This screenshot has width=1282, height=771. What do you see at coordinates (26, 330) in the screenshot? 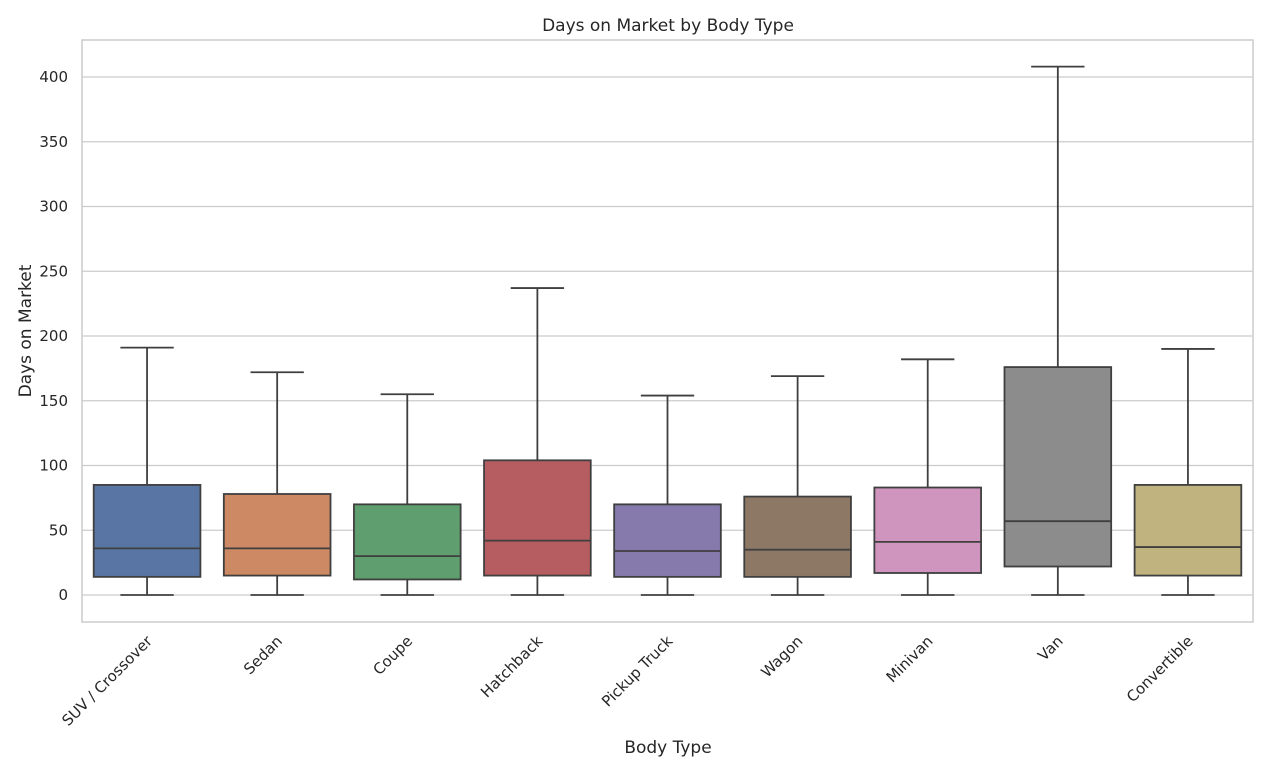
I see `y-axis-title: Days on Market` at bounding box center [26, 330].